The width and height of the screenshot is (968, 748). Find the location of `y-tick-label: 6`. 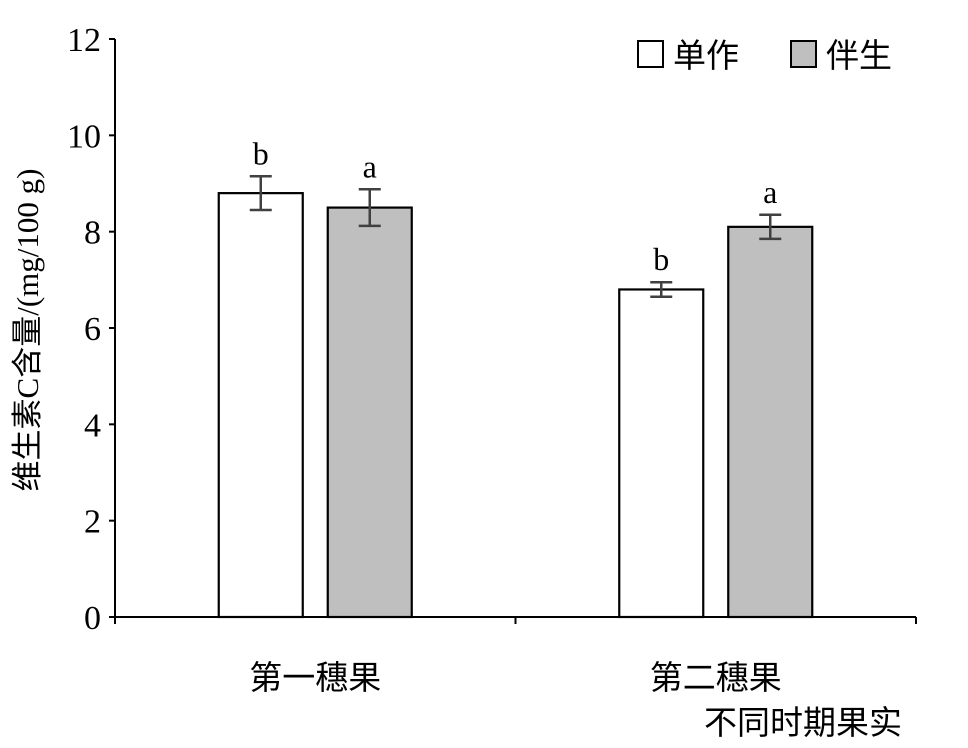

y-tick-label: 6 is located at coordinates (92, 329).